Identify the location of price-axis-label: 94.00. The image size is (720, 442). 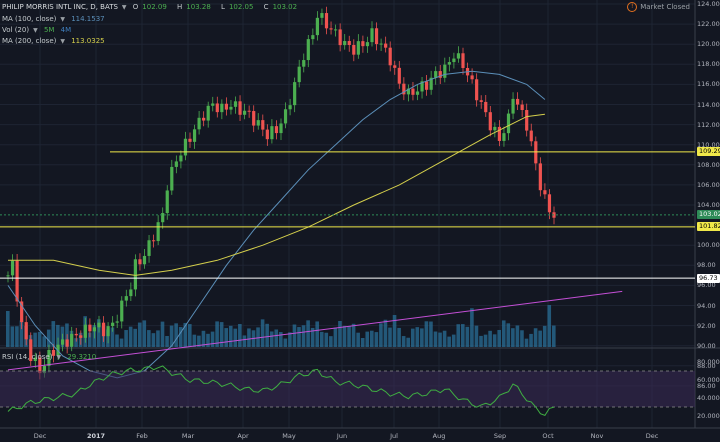
(706, 305).